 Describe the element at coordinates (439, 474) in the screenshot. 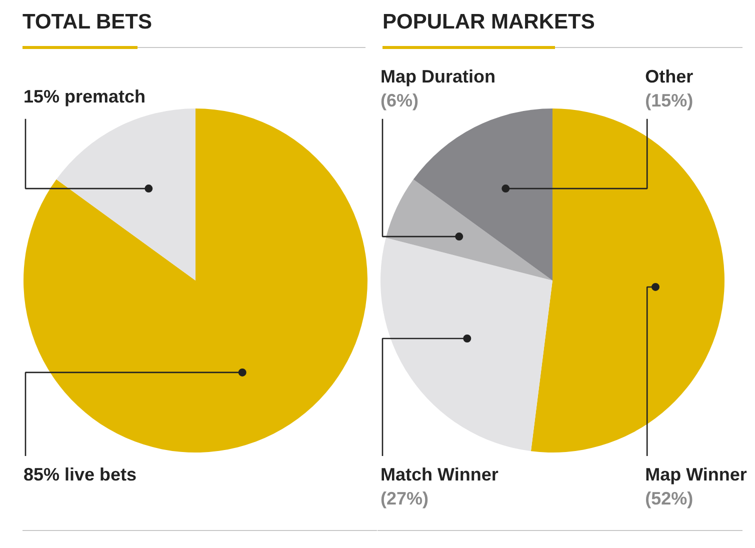

I see `slice-label: Match Winner` at that location.